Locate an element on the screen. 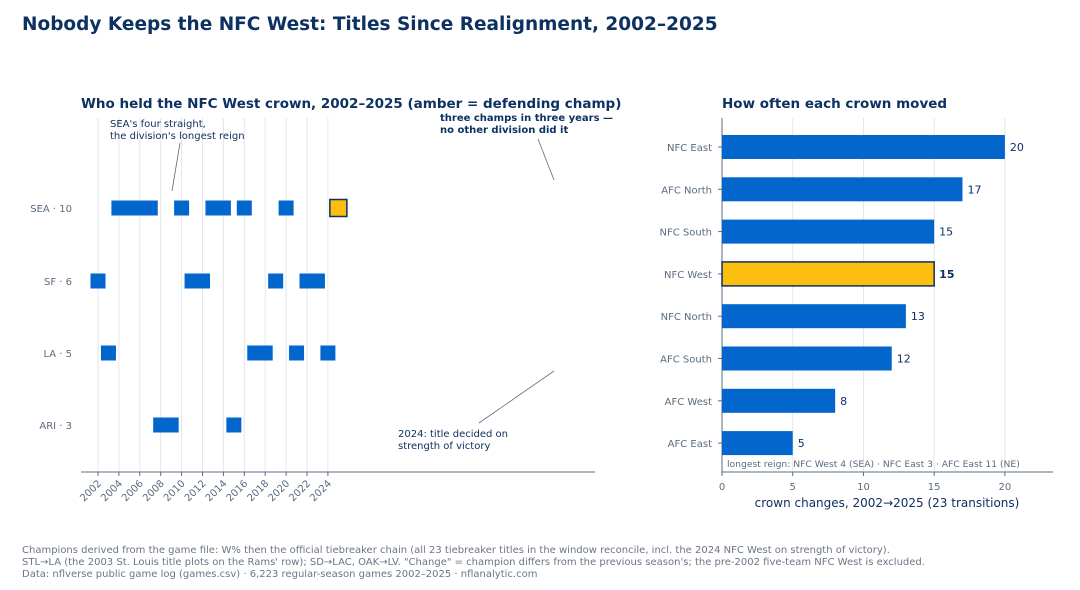 The width and height of the screenshot is (1080, 590). timeline-x-tick-label: 2012 is located at coordinates (196, 491).